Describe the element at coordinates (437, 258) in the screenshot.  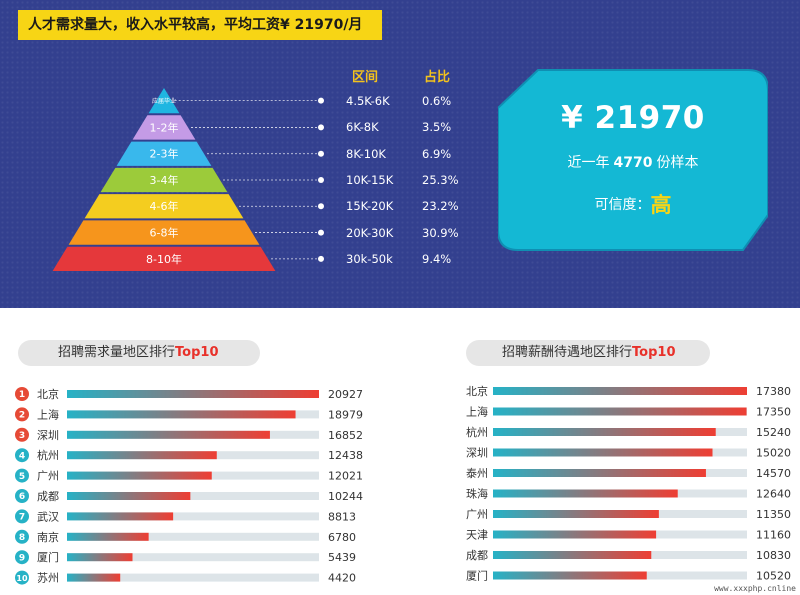
I see `share-label: 9.4%` at that location.